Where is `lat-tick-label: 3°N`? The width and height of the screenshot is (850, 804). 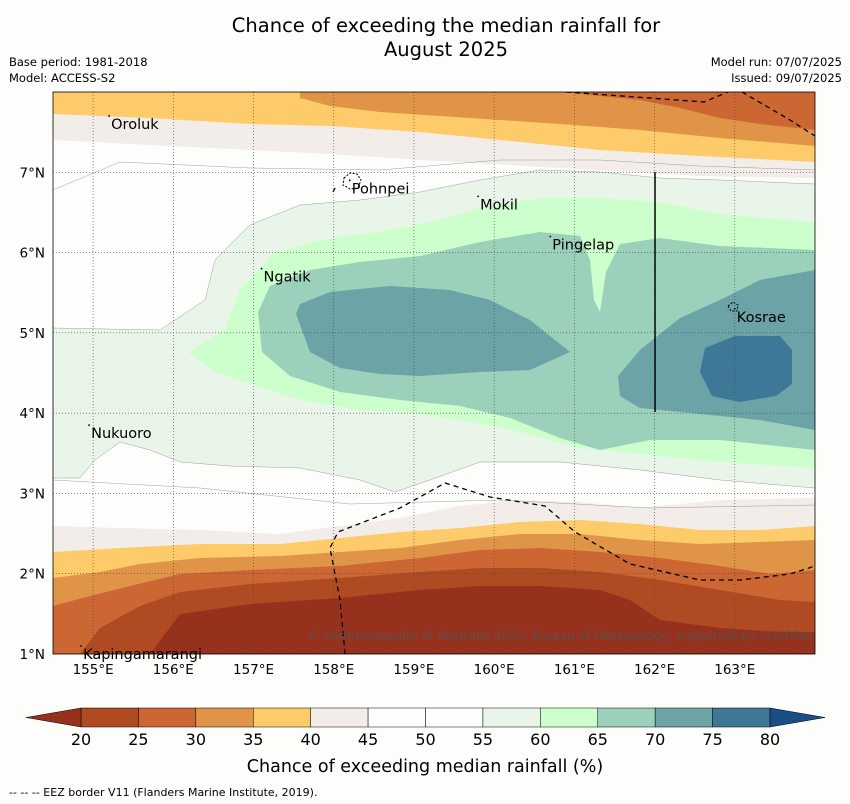 lat-tick-label: 3°N is located at coordinates (32, 494).